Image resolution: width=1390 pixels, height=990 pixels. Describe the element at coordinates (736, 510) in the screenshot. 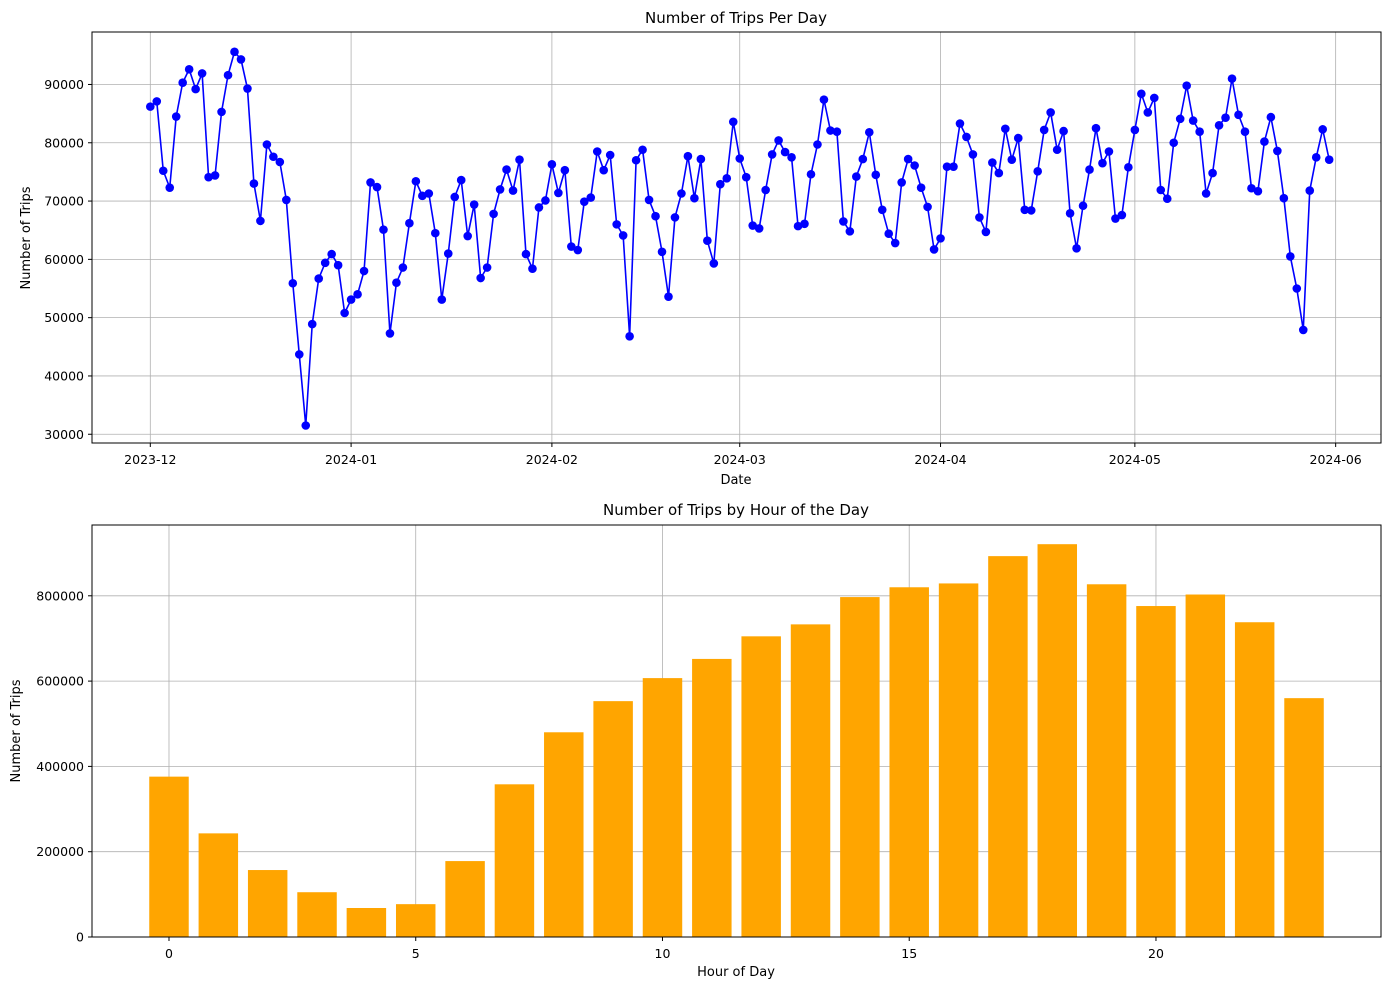

I see `chart-title-hourly: Number of Trips by Hour of the Day` at that location.